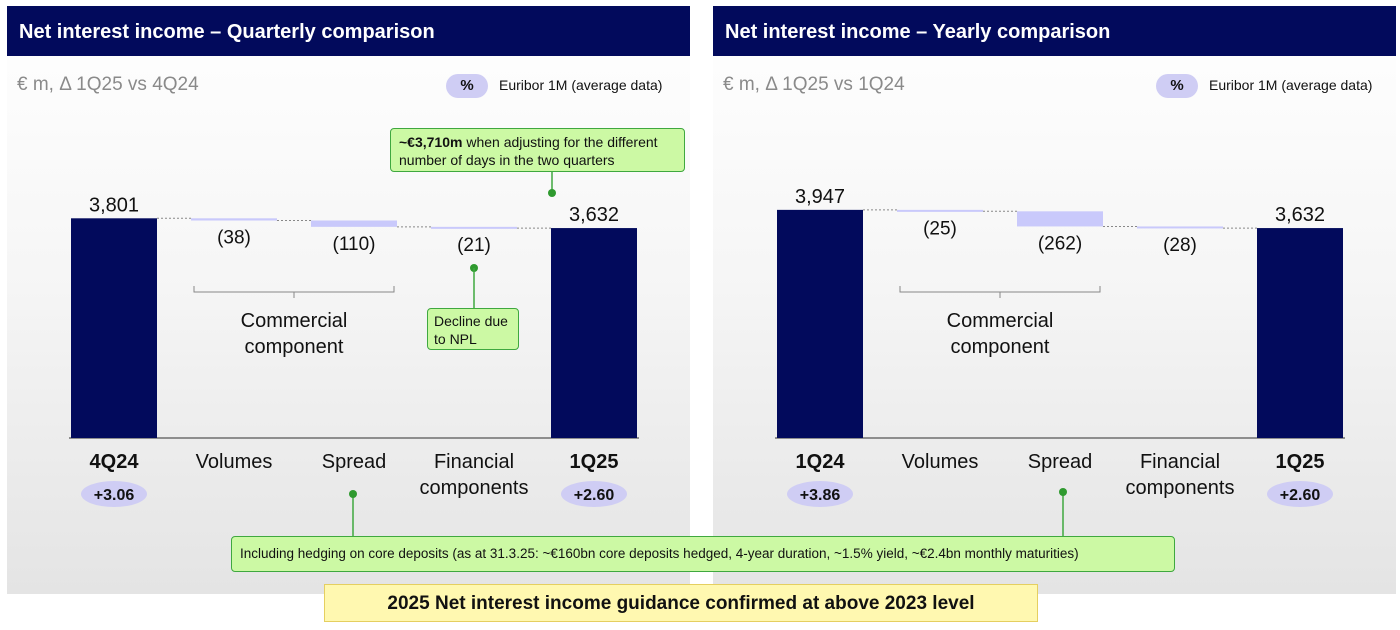 This screenshot has width=1400, height=630. I want to click on value-label-financial-components: (21), so click(474, 245).